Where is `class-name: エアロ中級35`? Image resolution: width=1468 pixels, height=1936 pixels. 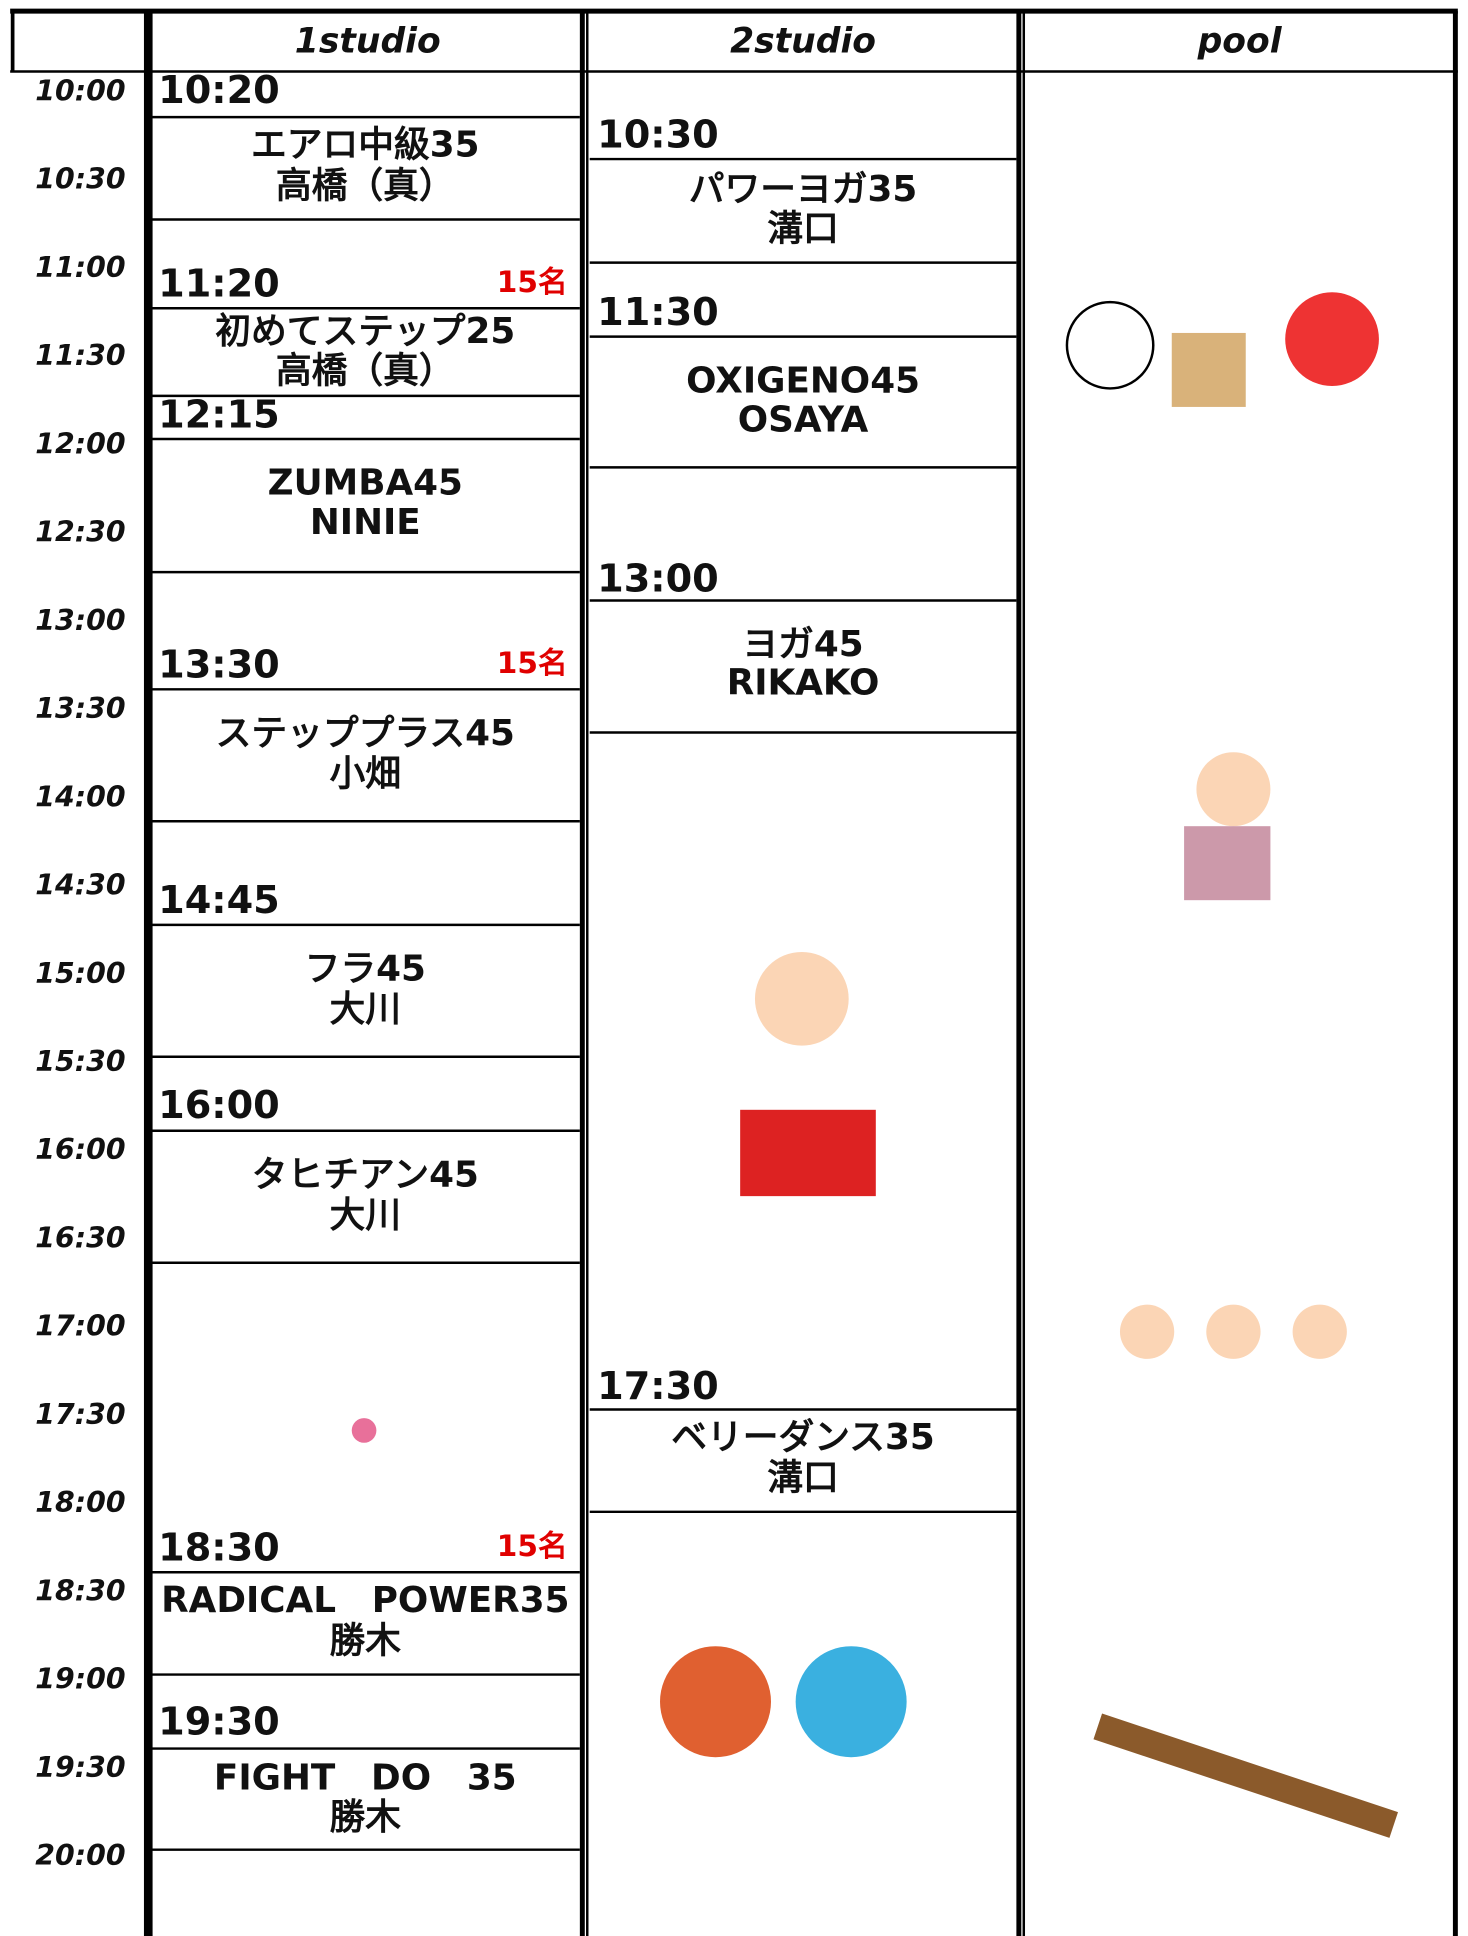 class-name: エアロ中級35 is located at coordinates (365, 145).